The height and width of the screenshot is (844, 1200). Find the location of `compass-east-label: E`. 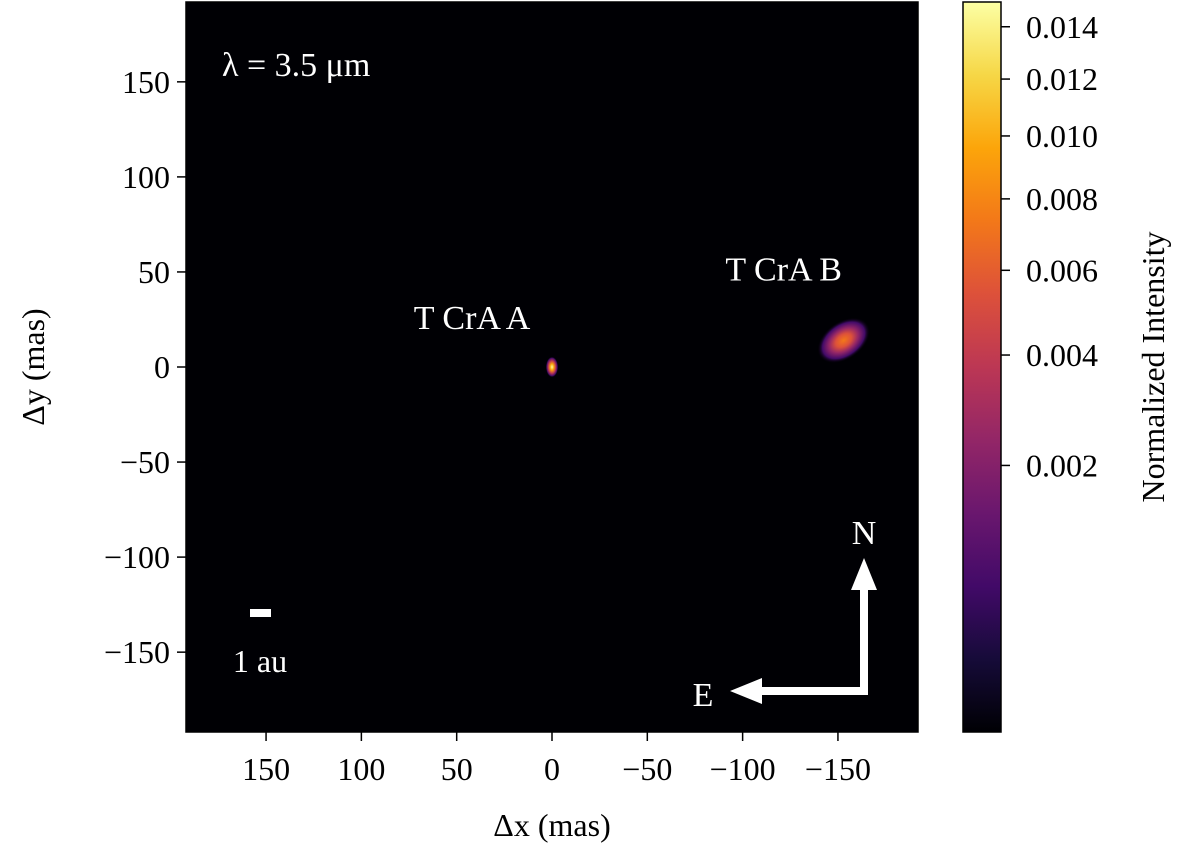

compass-east-label: E is located at coordinates (703, 695).